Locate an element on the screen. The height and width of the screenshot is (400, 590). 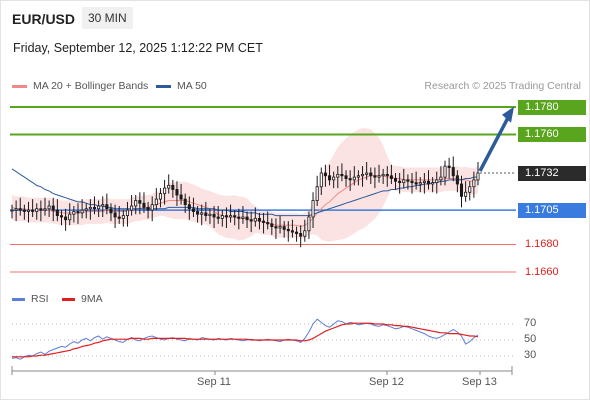
legend-ma50-label: MA 50 is located at coordinates (192, 86).